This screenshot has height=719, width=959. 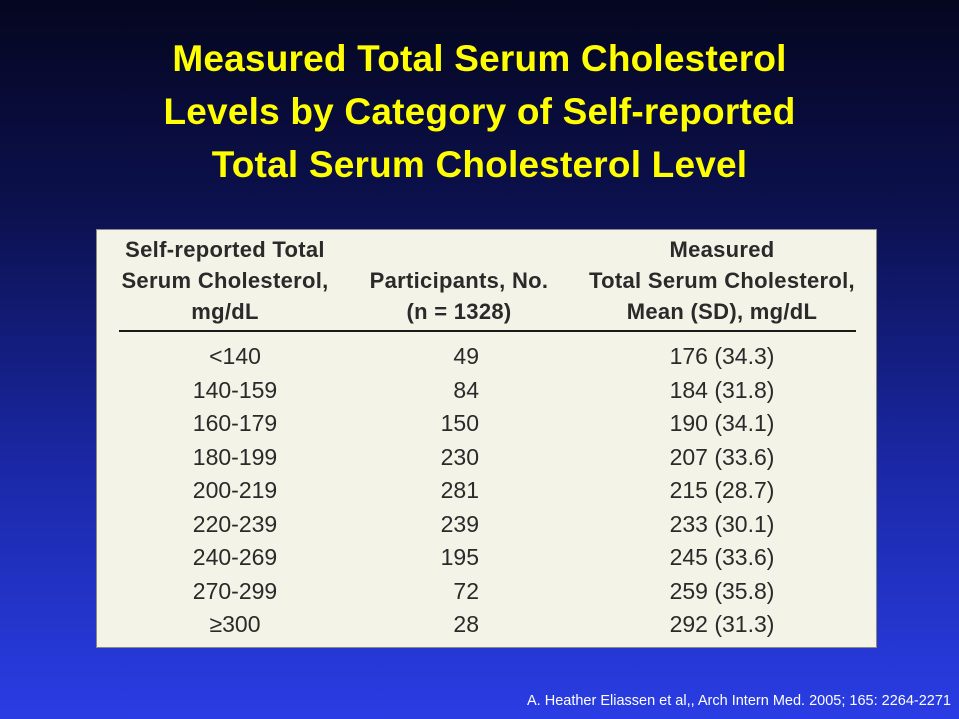 What do you see at coordinates (722, 423) in the screenshot?
I see `measured-mean-cell: 190 (34.1)` at bounding box center [722, 423].